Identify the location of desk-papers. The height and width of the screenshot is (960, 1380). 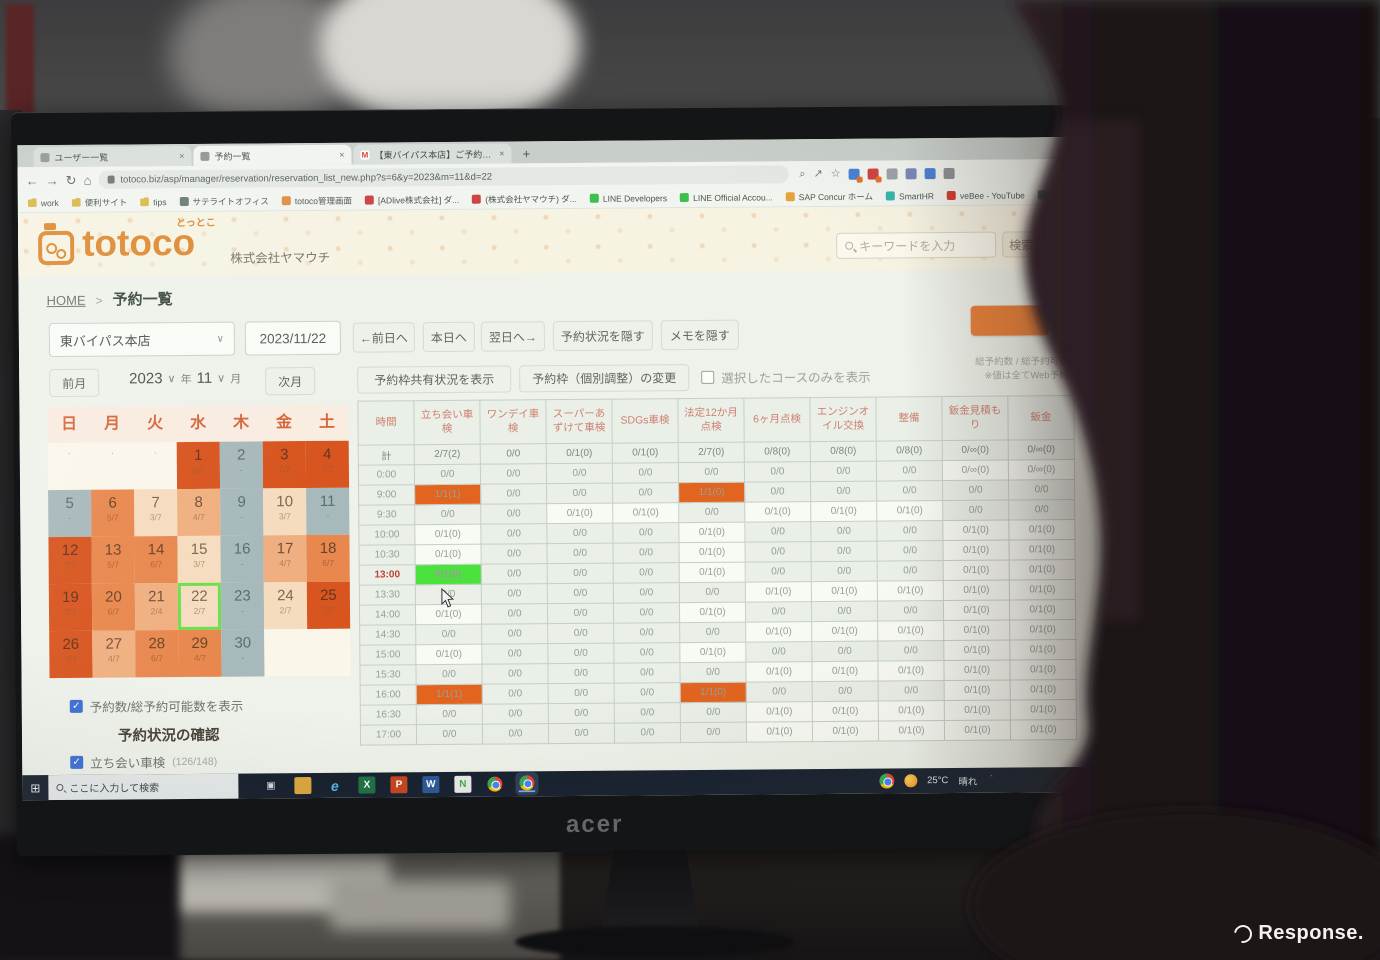
(420, 905).